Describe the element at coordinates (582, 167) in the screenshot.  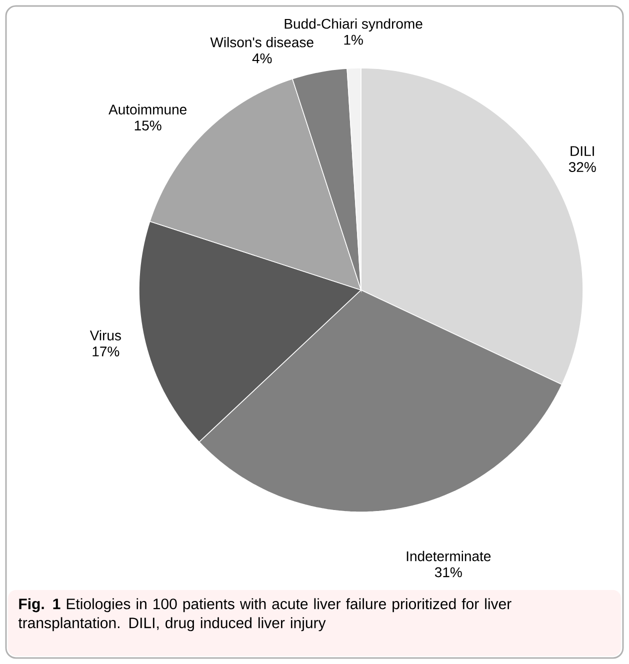
I see `data-label: 32%` at that location.